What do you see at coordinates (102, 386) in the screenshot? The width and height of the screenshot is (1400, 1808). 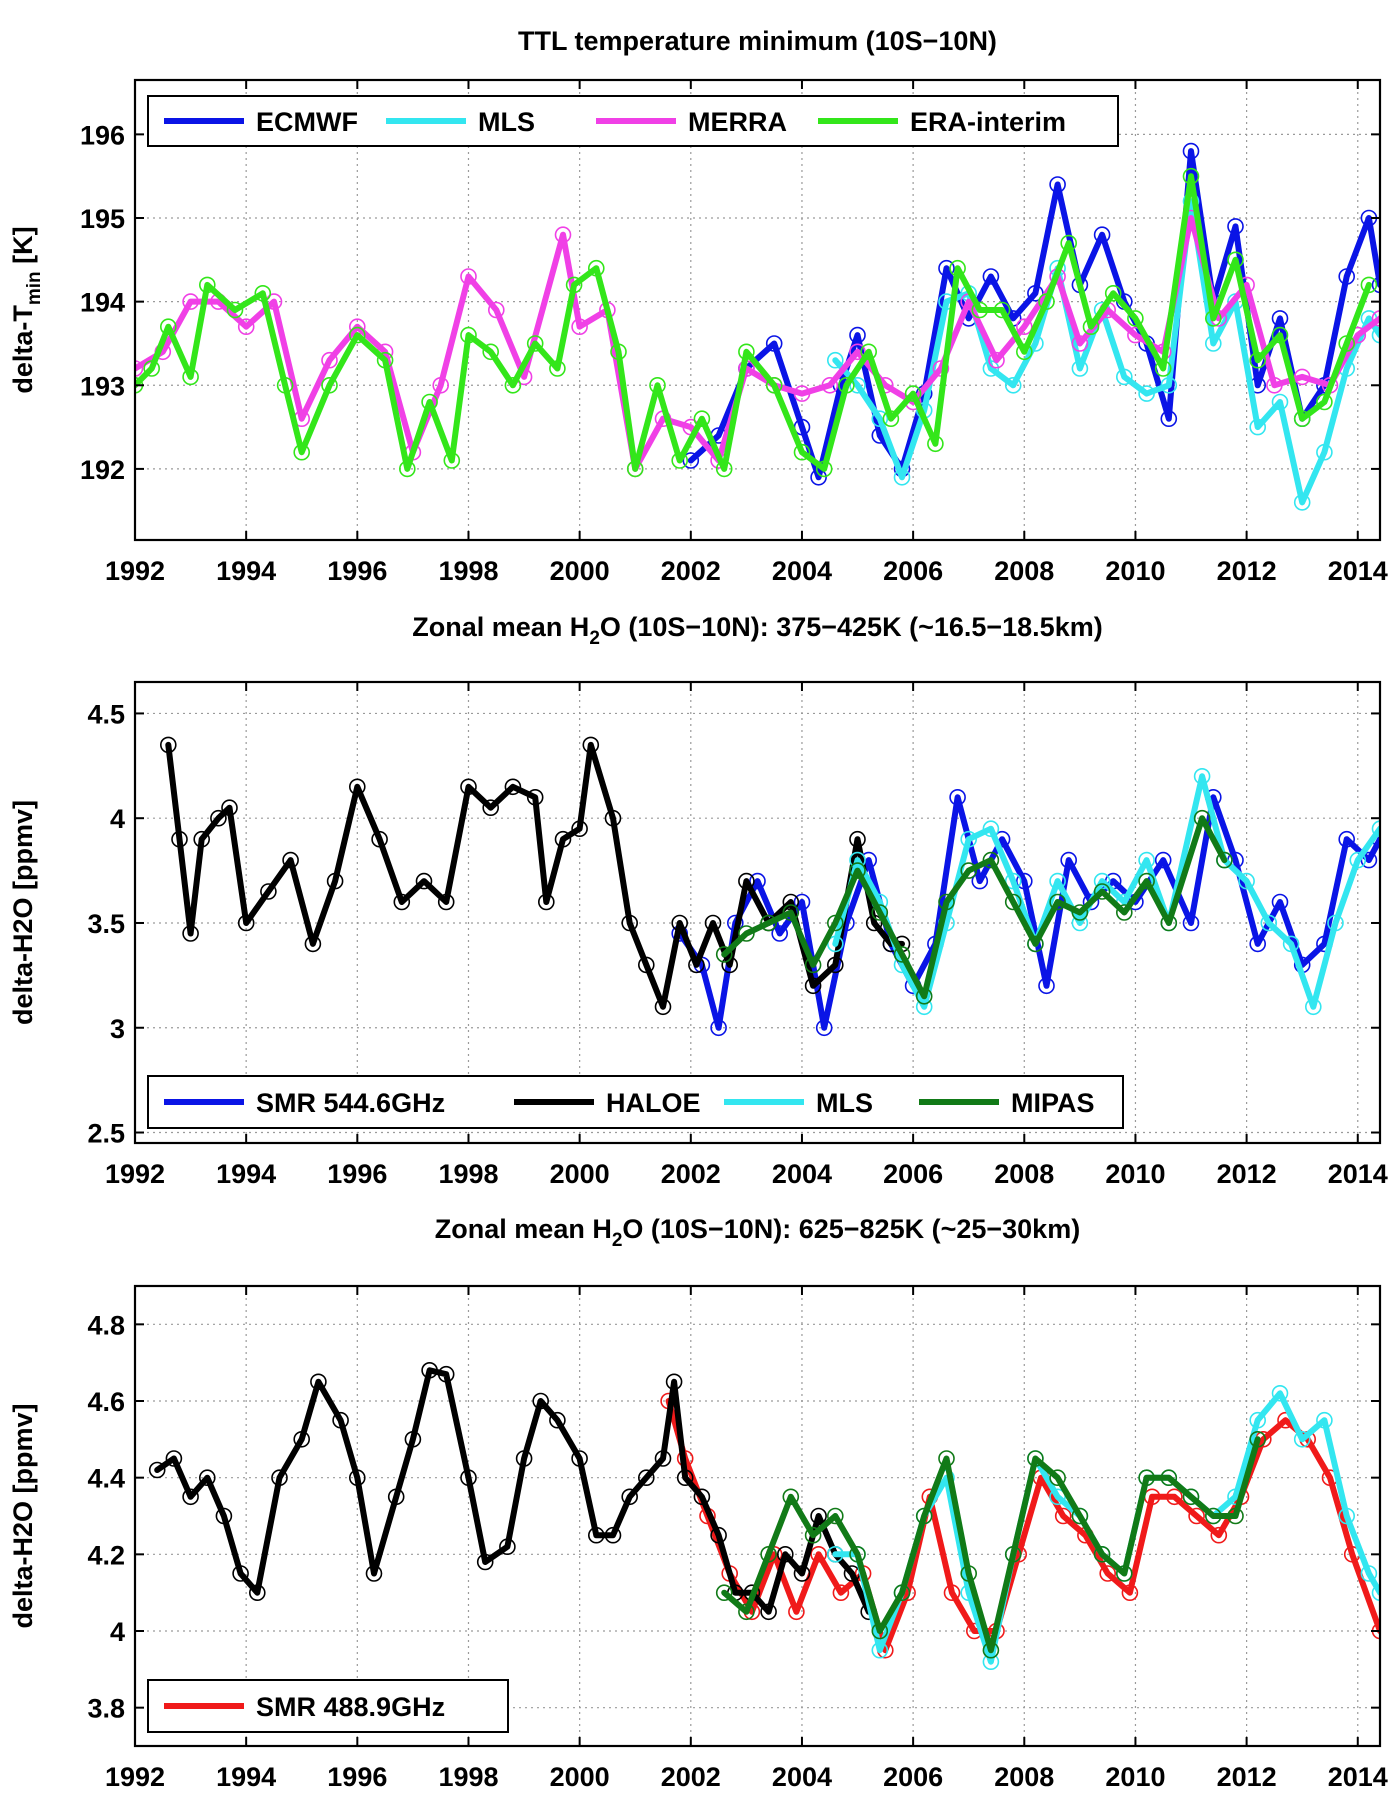 I see `y-tick-label: 193` at bounding box center [102, 386].